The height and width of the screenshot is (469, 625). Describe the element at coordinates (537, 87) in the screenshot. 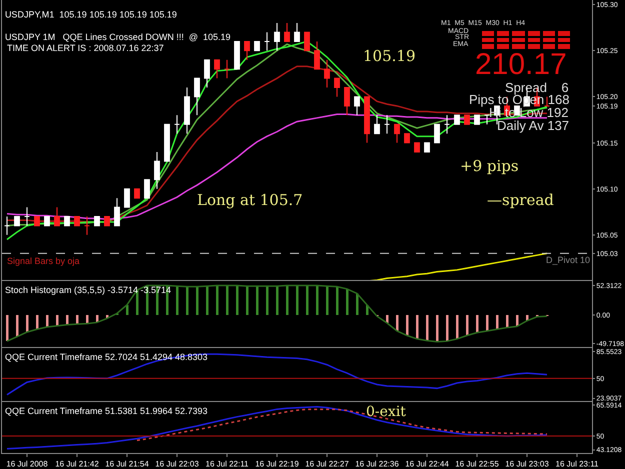

I see `annotation: Spread 6` at that location.